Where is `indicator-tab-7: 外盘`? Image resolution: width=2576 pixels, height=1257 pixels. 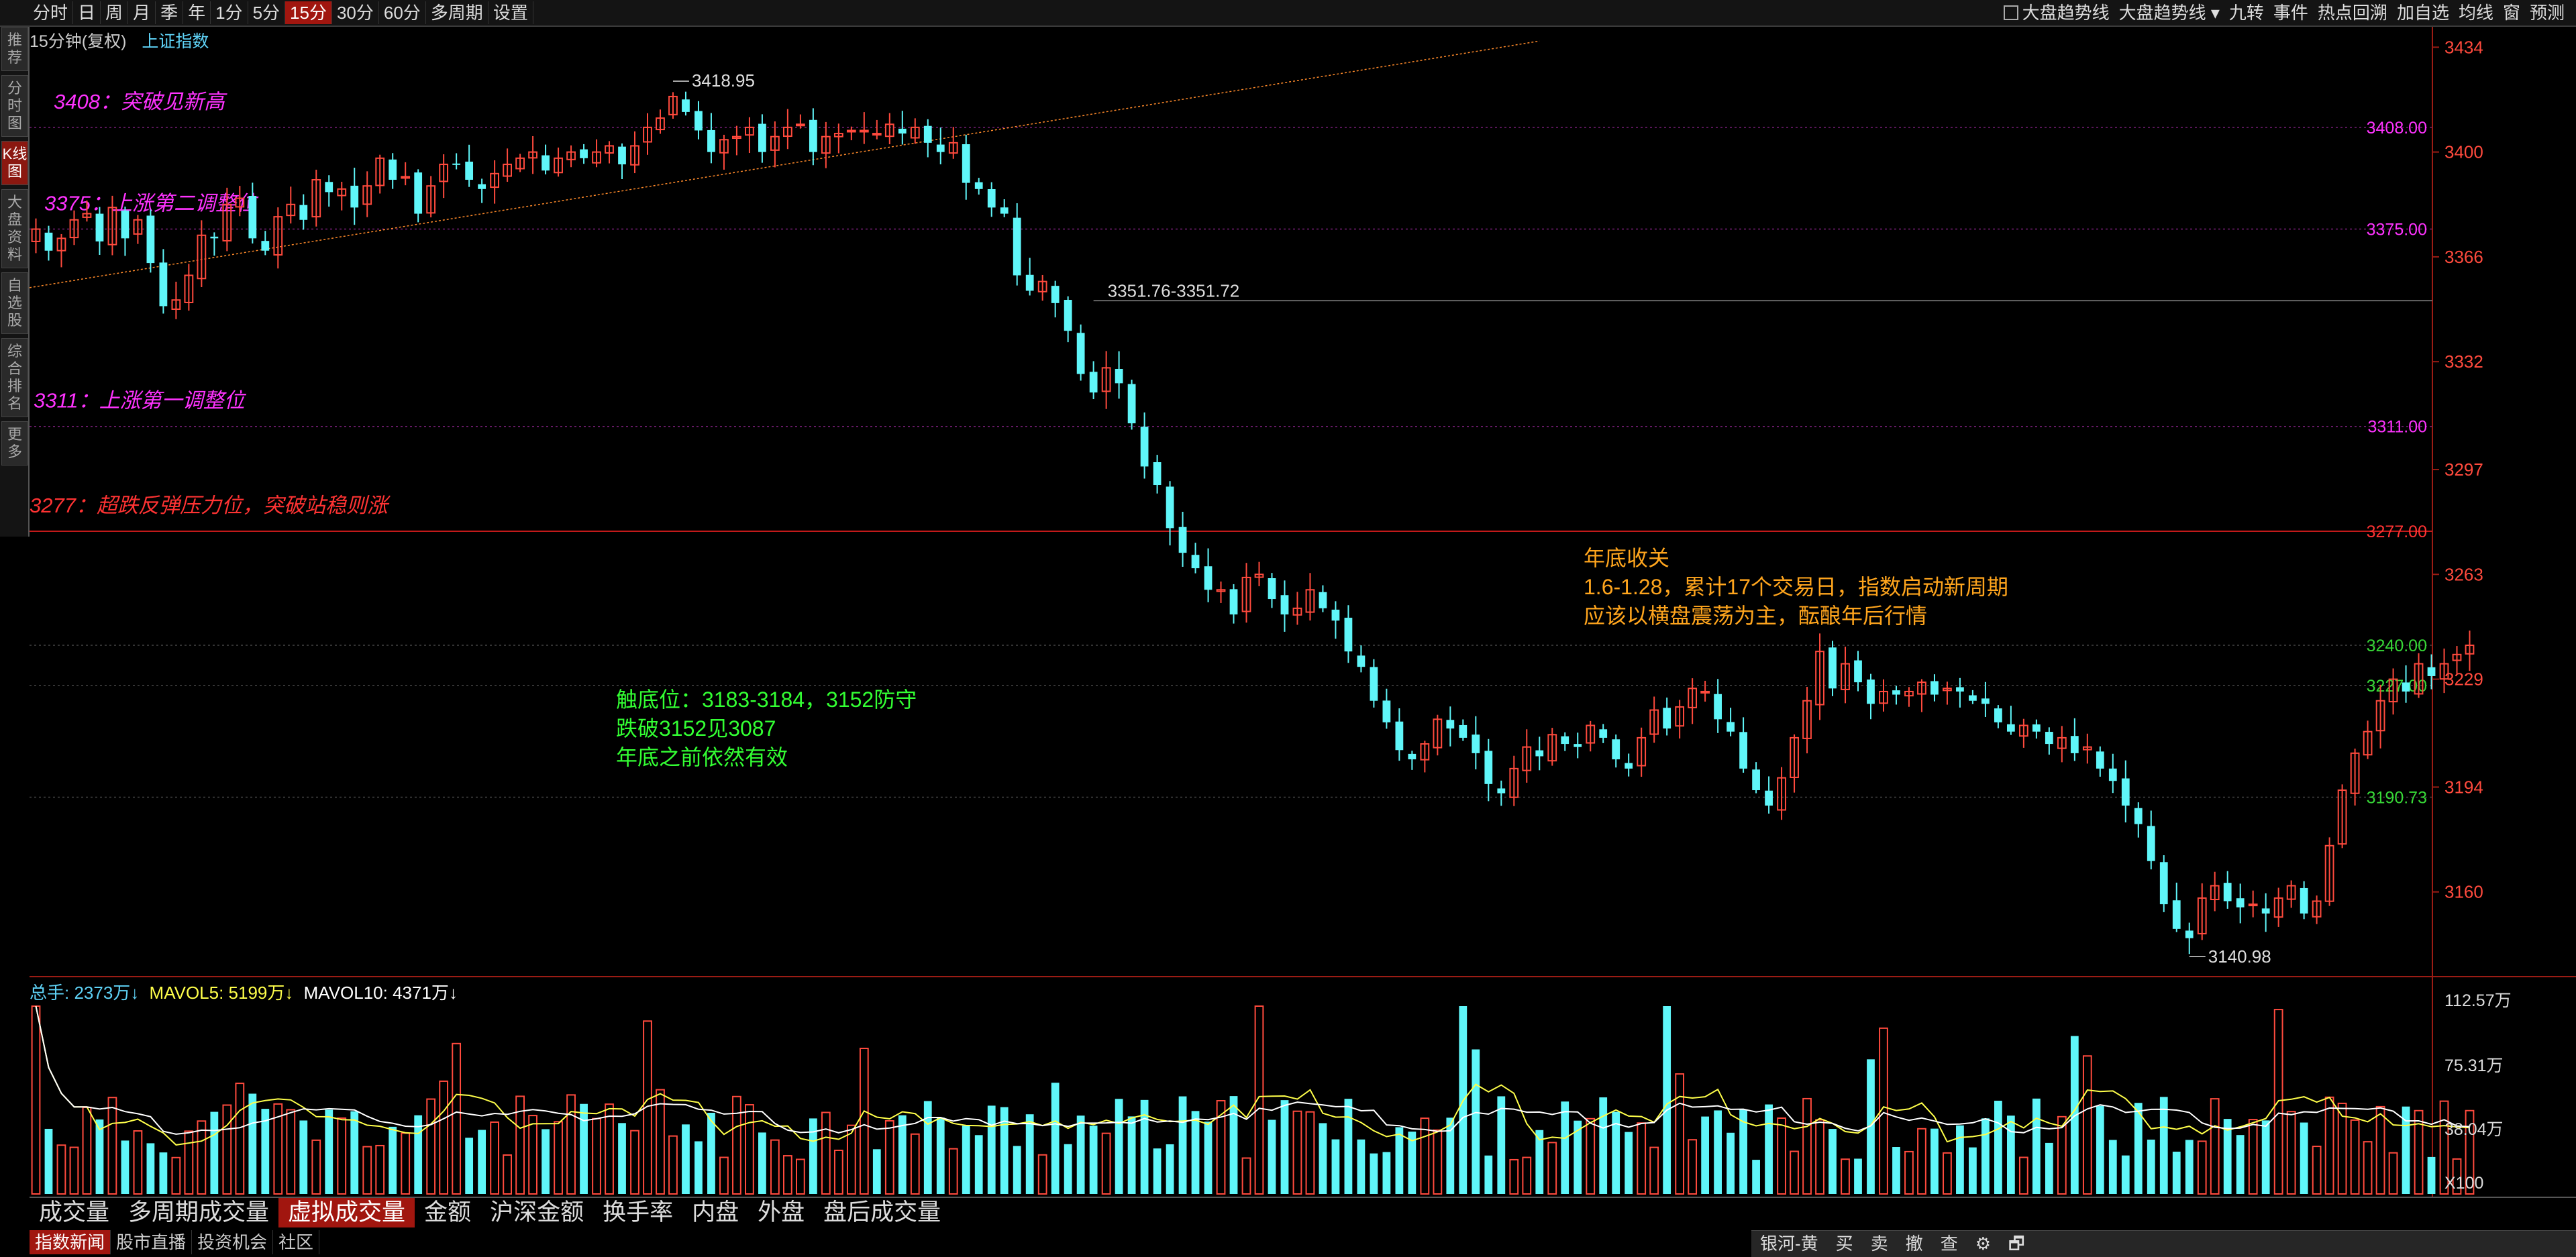 indicator-tab-7: 外盘 is located at coordinates (781, 1212).